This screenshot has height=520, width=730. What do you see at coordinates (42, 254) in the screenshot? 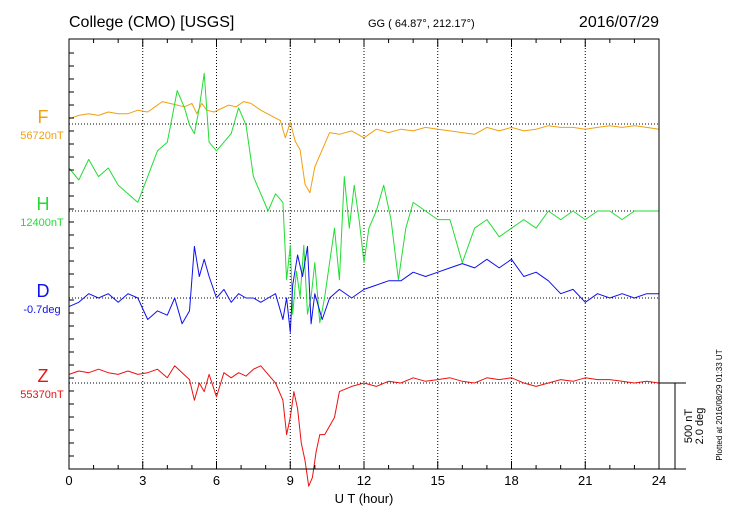
I see `labels-layer: F 56720nT H 12400nT D -0.7deg Z 55370nT` at bounding box center [42, 254].